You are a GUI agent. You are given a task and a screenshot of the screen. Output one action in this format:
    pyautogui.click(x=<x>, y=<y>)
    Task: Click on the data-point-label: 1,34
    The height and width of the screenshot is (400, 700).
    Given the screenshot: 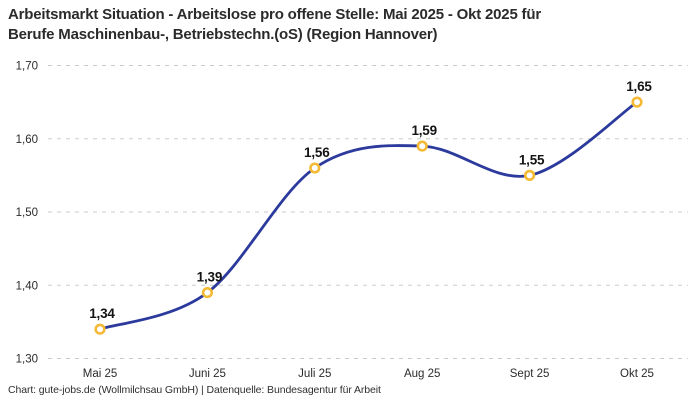 What is the action you would take?
    pyautogui.click(x=102, y=313)
    